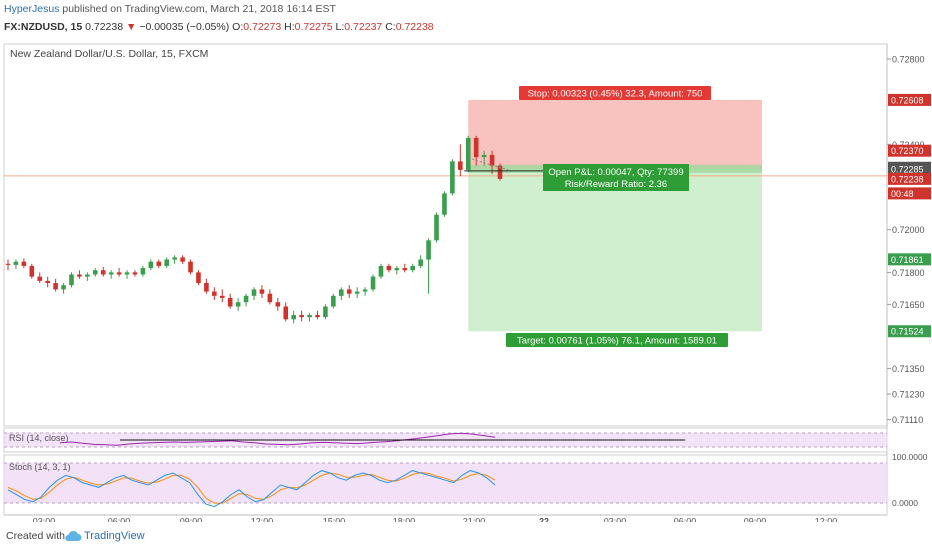 This screenshot has height=550, width=932. Describe the element at coordinates (39, 438) in the screenshot. I see `rsi-label: RSI (14, close)` at that location.